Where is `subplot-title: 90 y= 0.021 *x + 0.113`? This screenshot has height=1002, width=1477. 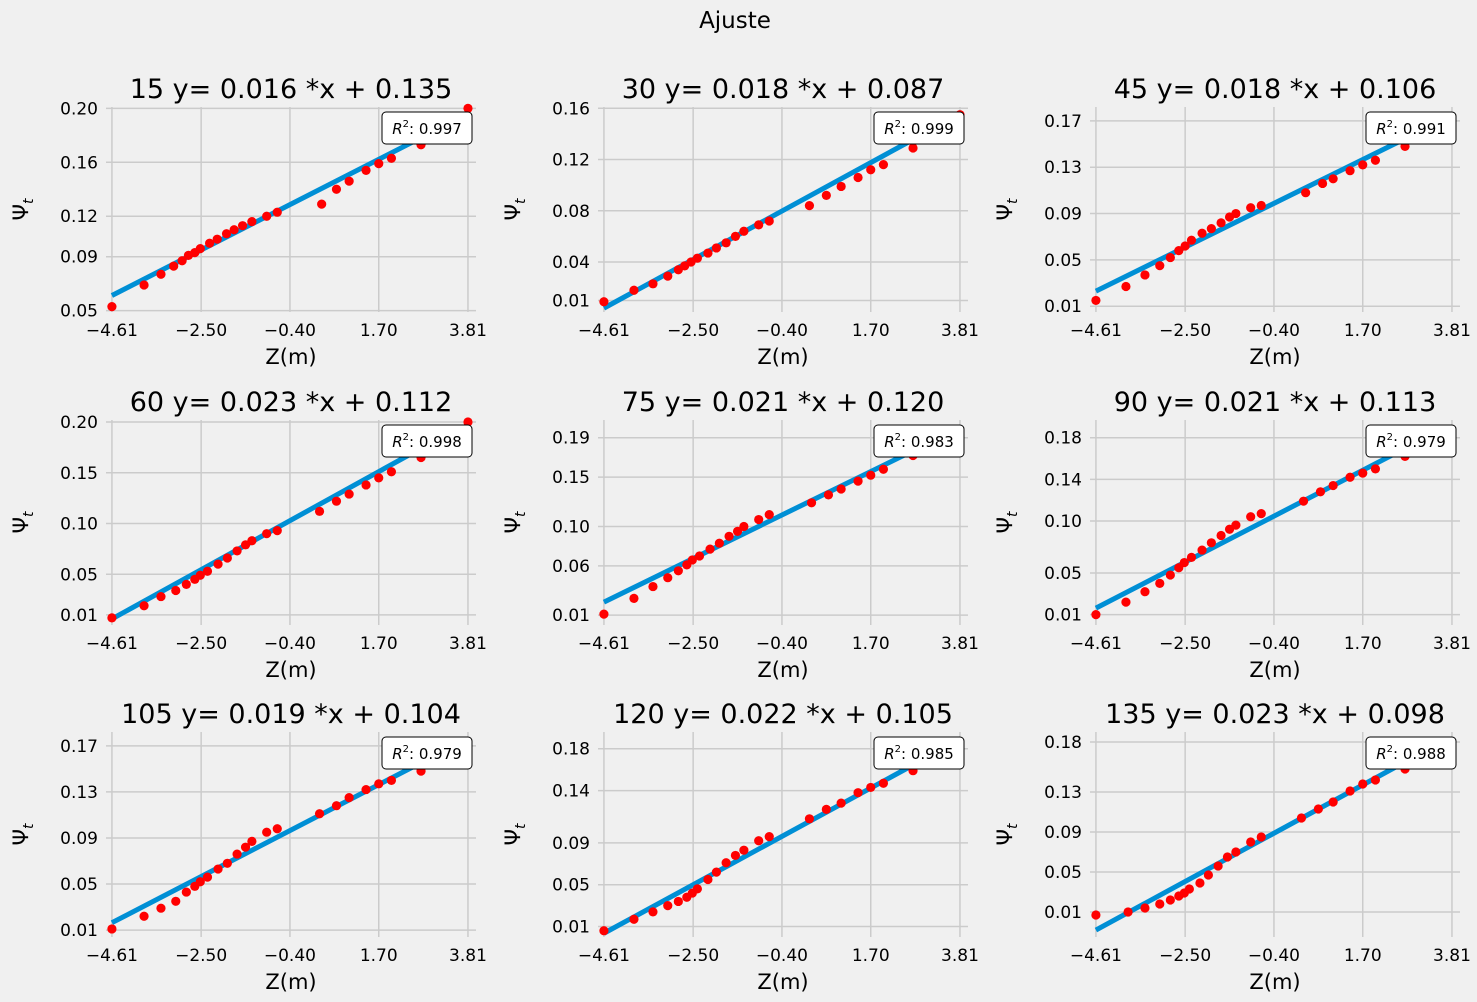 subplot-title: 90 y= 0.021 *x + 0.113 is located at coordinates (1275, 402).